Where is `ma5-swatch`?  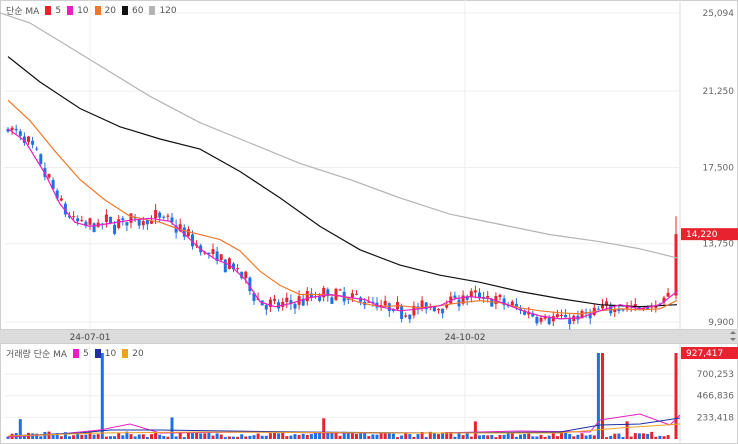
ma5-swatch is located at coordinates (48, 10).